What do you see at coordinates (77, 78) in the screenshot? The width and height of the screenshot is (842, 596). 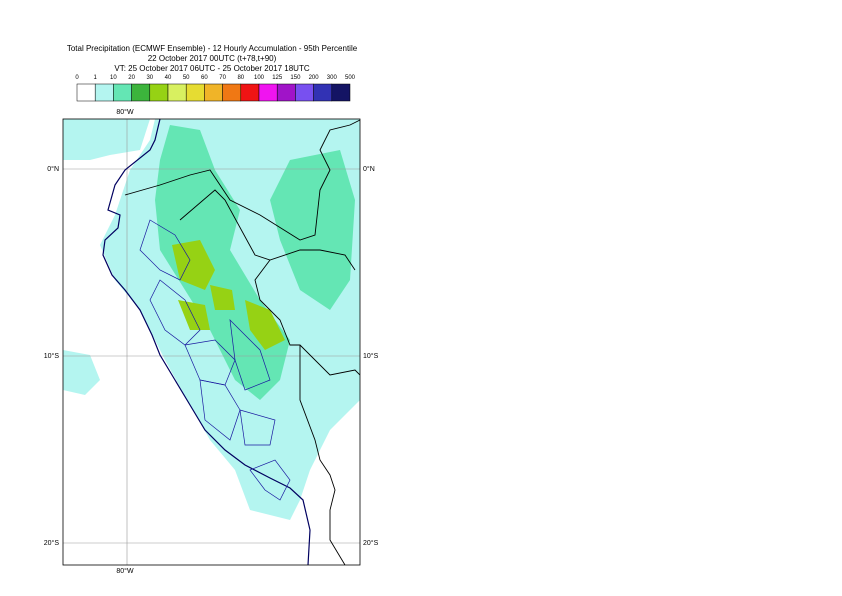 I see `legend-label: 0` at bounding box center [77, 78].